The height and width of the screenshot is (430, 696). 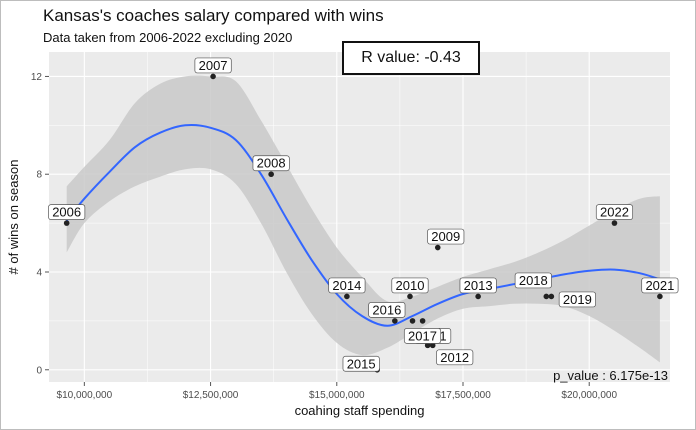 I want to click on point-label: 2006, so click(x=66, y=212).